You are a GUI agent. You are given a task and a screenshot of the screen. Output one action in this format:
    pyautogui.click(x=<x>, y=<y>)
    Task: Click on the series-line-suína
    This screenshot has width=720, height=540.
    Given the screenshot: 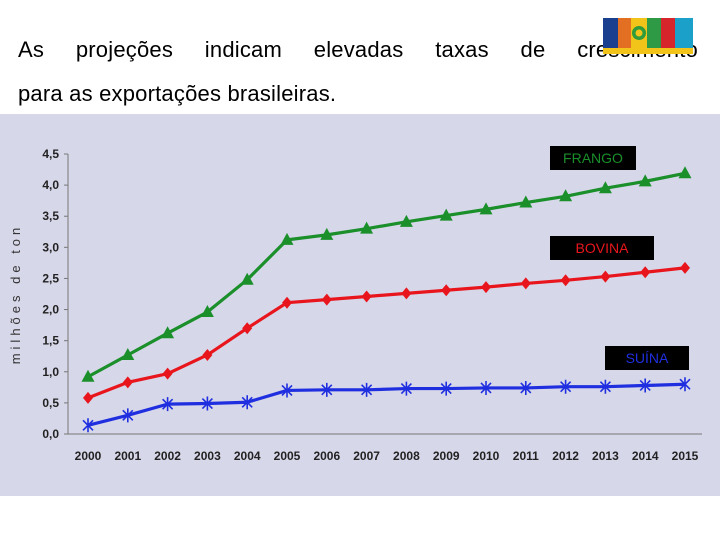 What is the action you would take?
    pyautogui.click(x=386, y=404)
    